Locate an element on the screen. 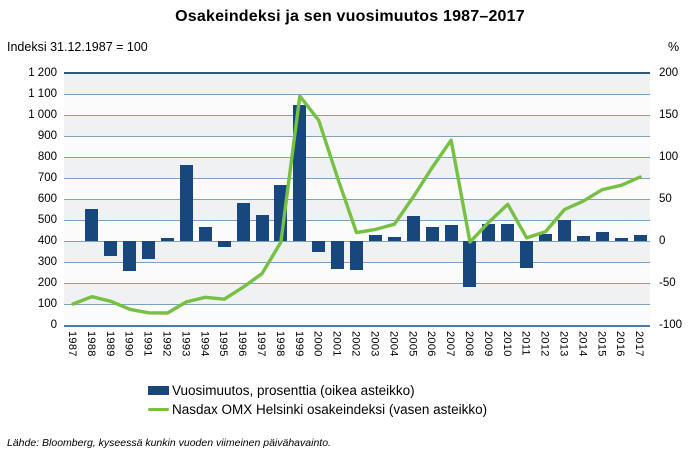 This screenshot has width=700, height=458. bar-2006 is located at coordinates (432, 233).